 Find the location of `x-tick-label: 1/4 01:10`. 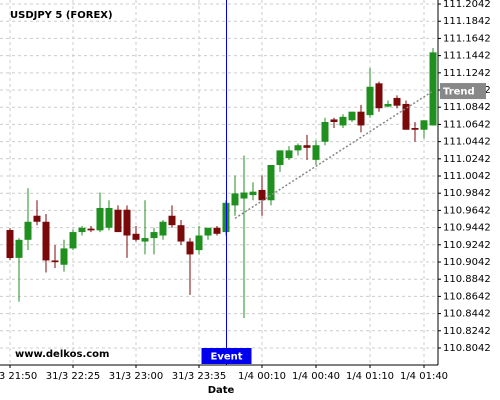

x-tick-label: 1/4 01:10 is located at coordinates (370, 376).